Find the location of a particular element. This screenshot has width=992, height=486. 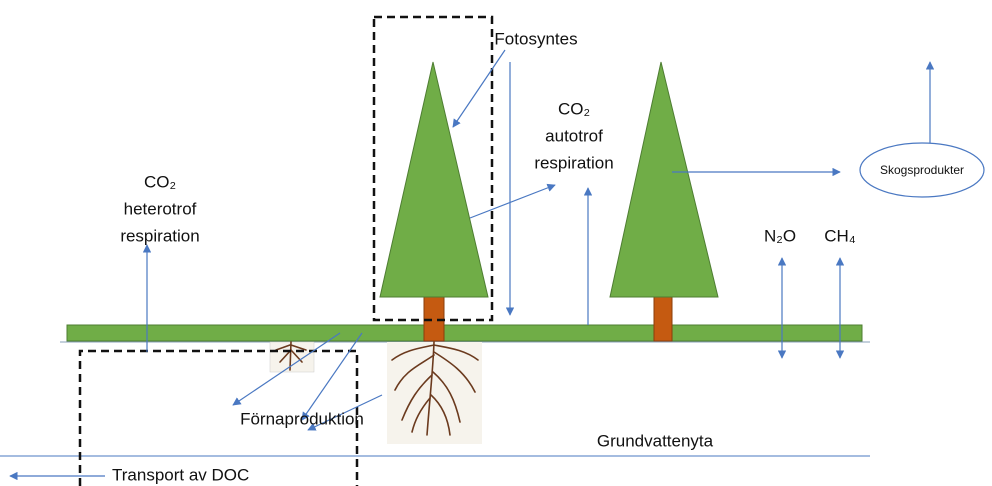

label: CH₄ is located at coordinates (840, 235).